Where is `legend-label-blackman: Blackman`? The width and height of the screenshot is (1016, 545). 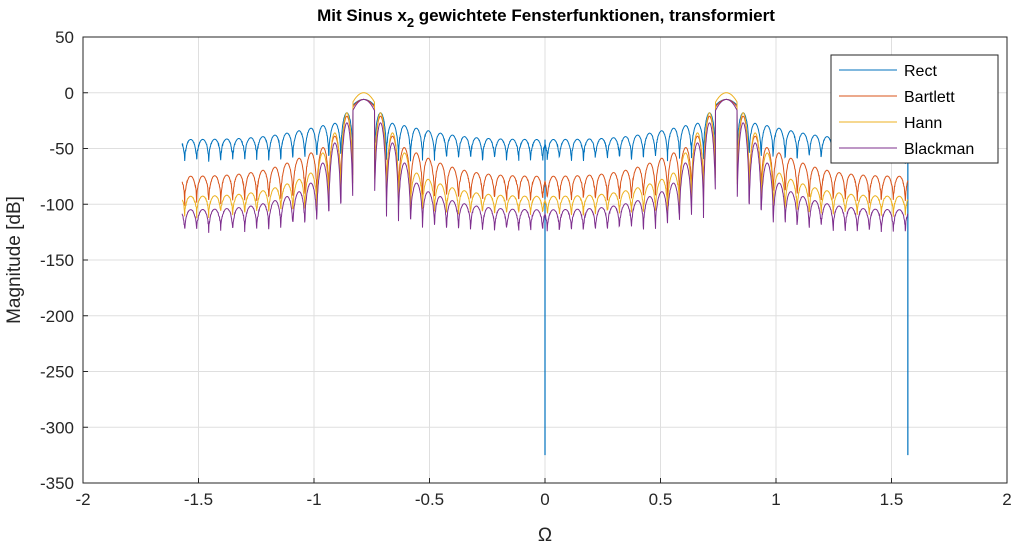
legend-label-blackman: Blackman is located at coordinates (939, 149).